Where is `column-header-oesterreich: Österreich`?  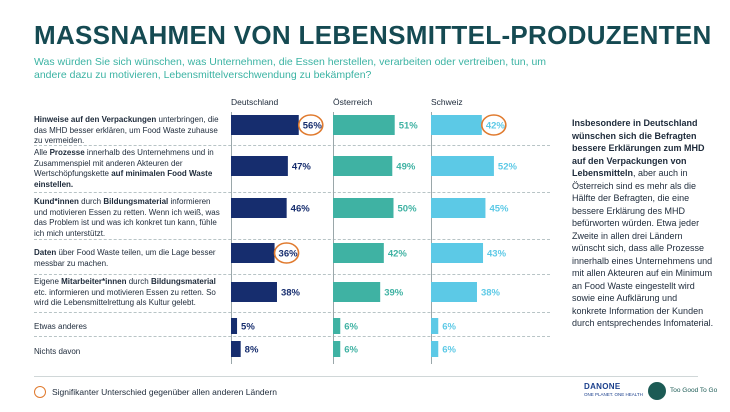 column-header-oesterreich: Österreich is located at coordinates (353, 102).